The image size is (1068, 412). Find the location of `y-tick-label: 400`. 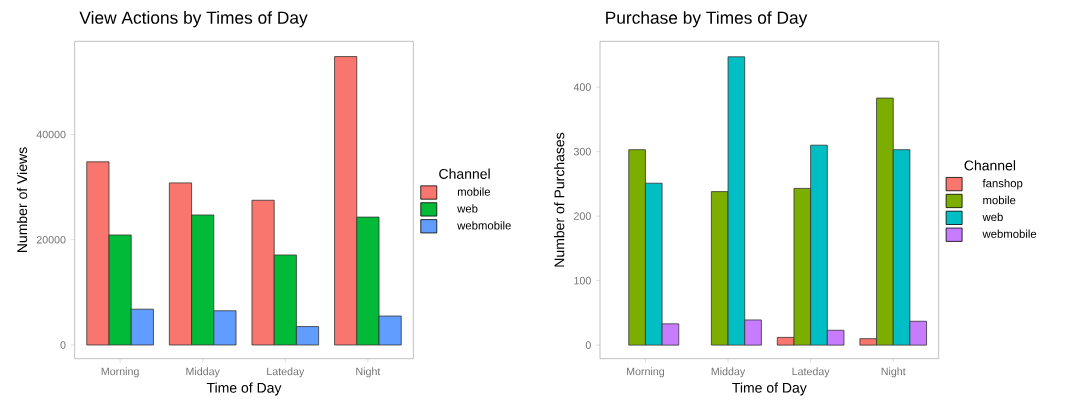

y-tick-label: 400 is located at coordinates (582, 87).